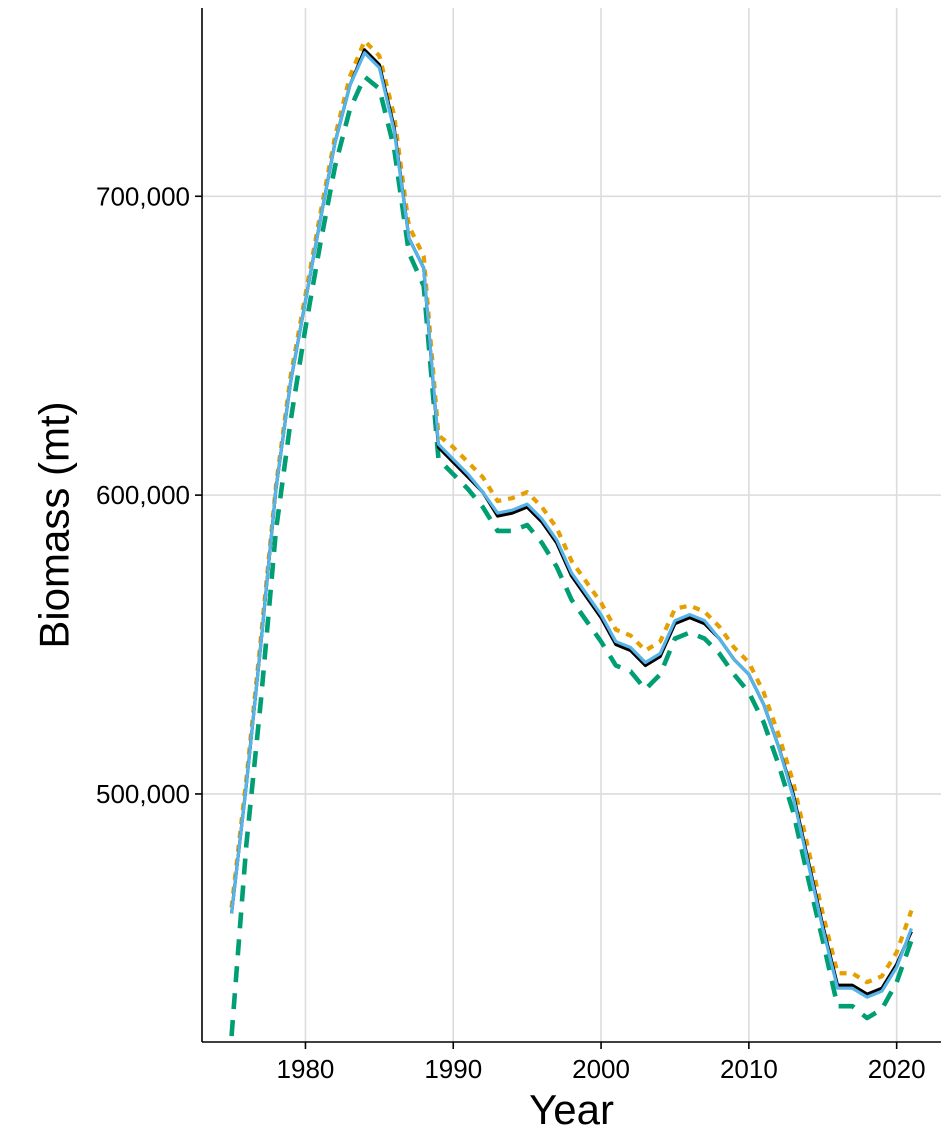  Describe the element at coordinates (306, 1069) in the screenshot. I see `x-tick-label: 1980` at that location.